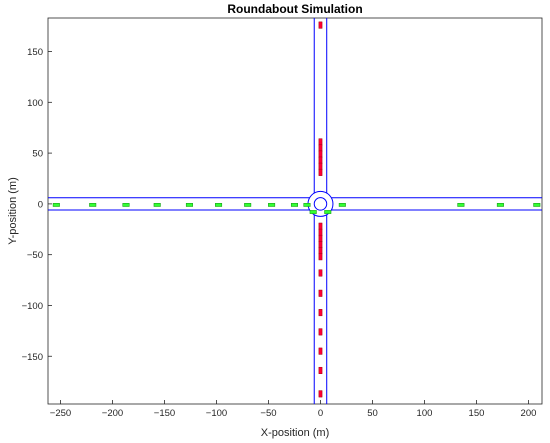 This screenshot has width=550, height=443. I want to click on y-tick-label-1: −100, so click(32, 306).